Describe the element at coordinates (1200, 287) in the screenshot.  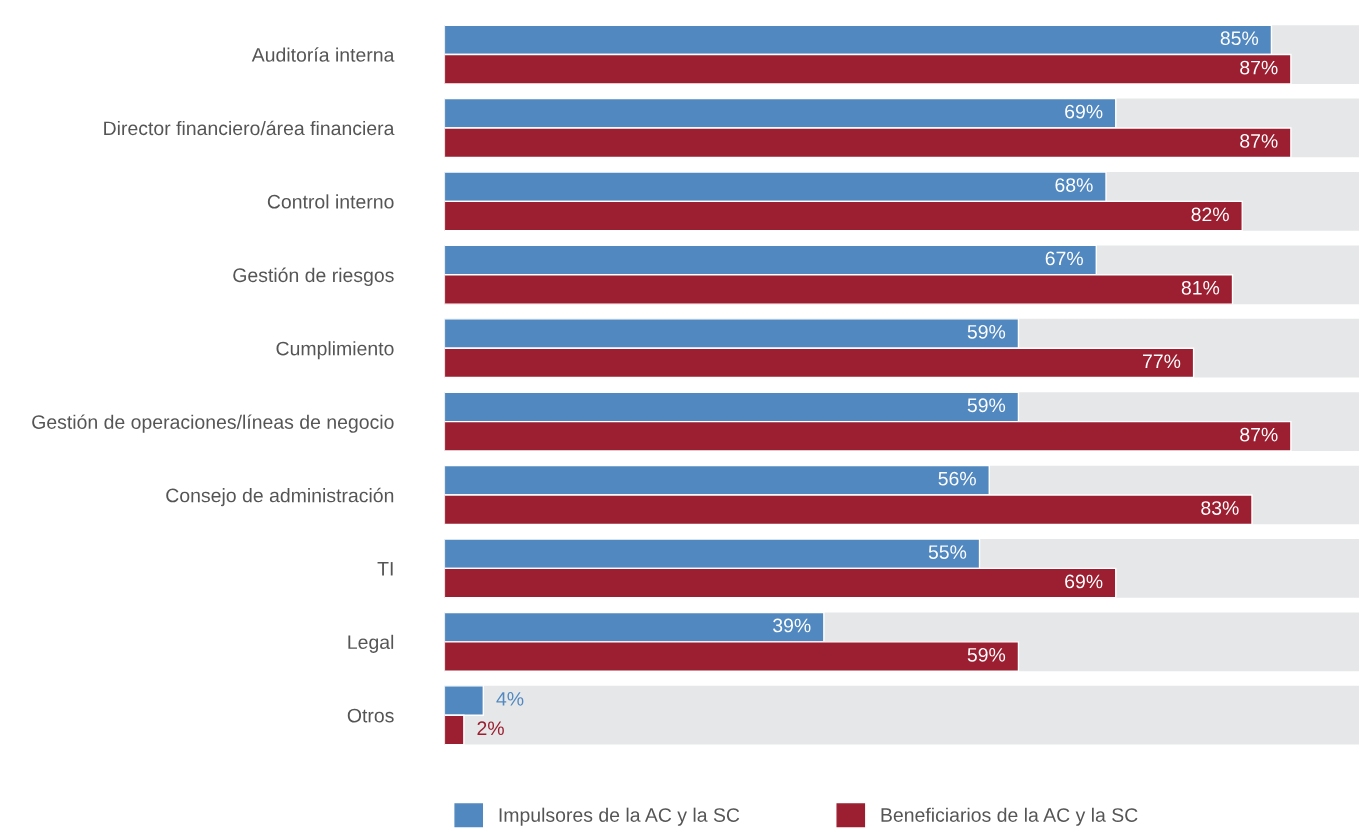
I see `data-label: 81%` at that location.